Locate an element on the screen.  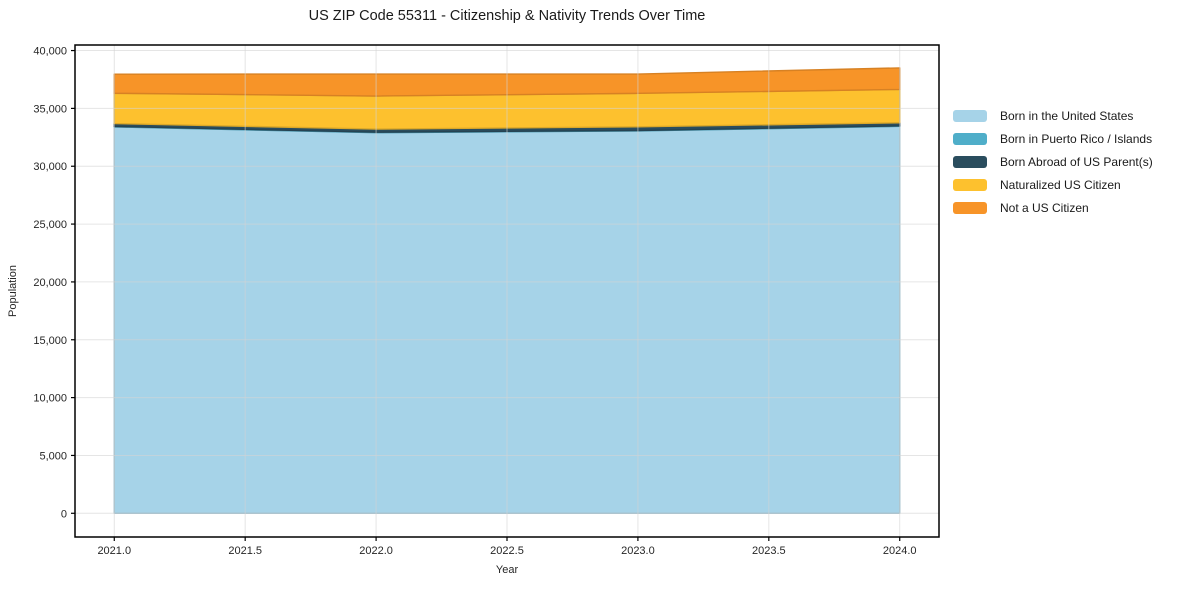
y-tick-label: 20,000 is located at coordinates (50, 283).